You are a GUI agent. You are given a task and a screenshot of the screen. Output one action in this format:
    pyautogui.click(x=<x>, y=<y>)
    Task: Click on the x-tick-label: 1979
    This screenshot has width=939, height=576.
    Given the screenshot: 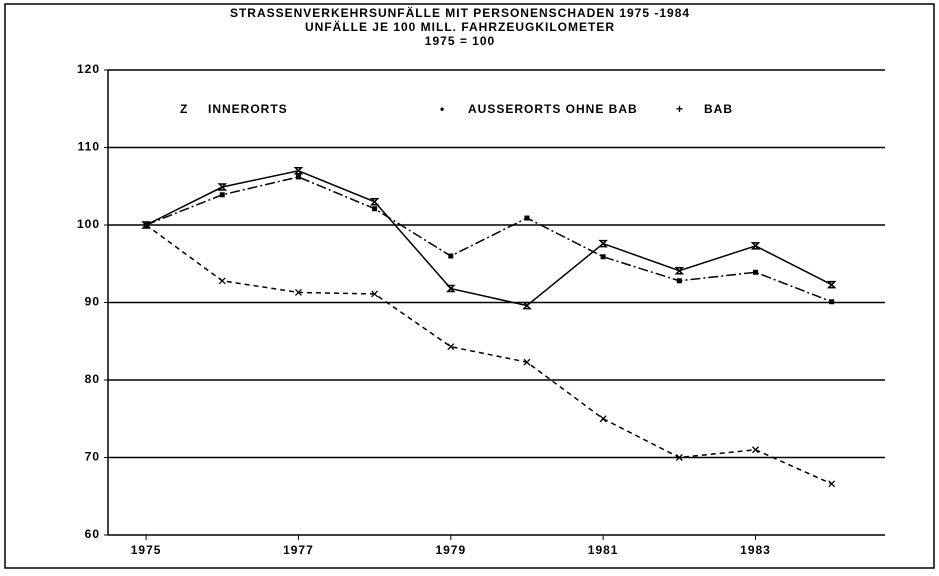 What is the action you would take?
    pyautogui.click(x=450, y=550)
    